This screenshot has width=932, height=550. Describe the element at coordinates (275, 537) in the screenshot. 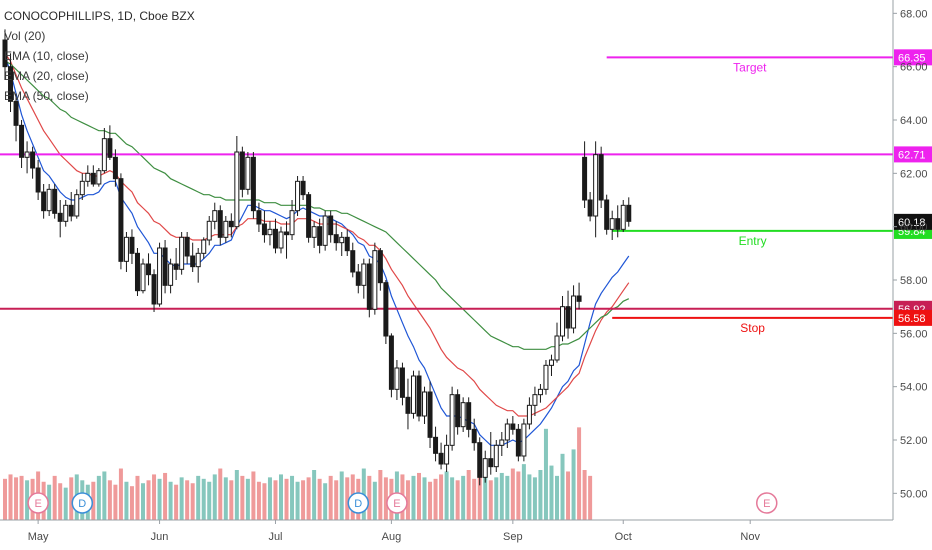

I see `time-tick-label: Jul` at that location.